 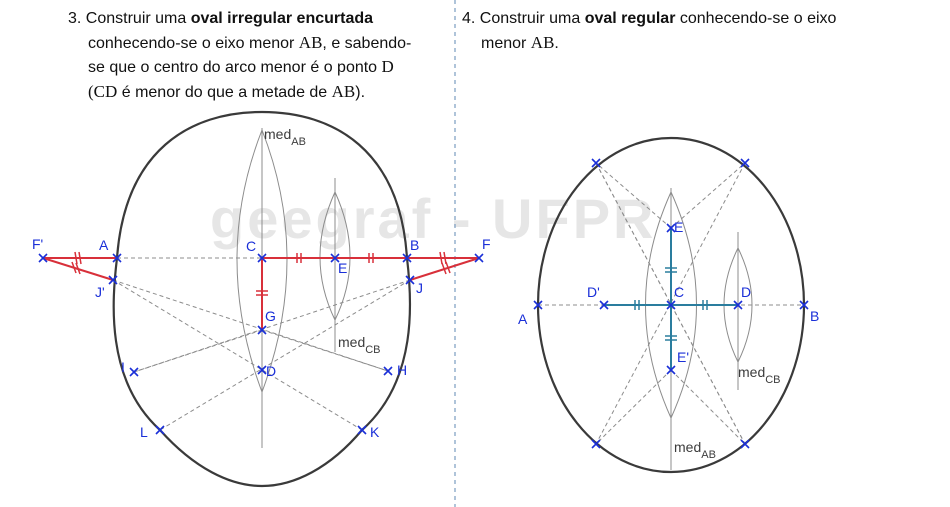 I want to click on instruction-3-line4-math2: AB, so click(x=343, y=91).